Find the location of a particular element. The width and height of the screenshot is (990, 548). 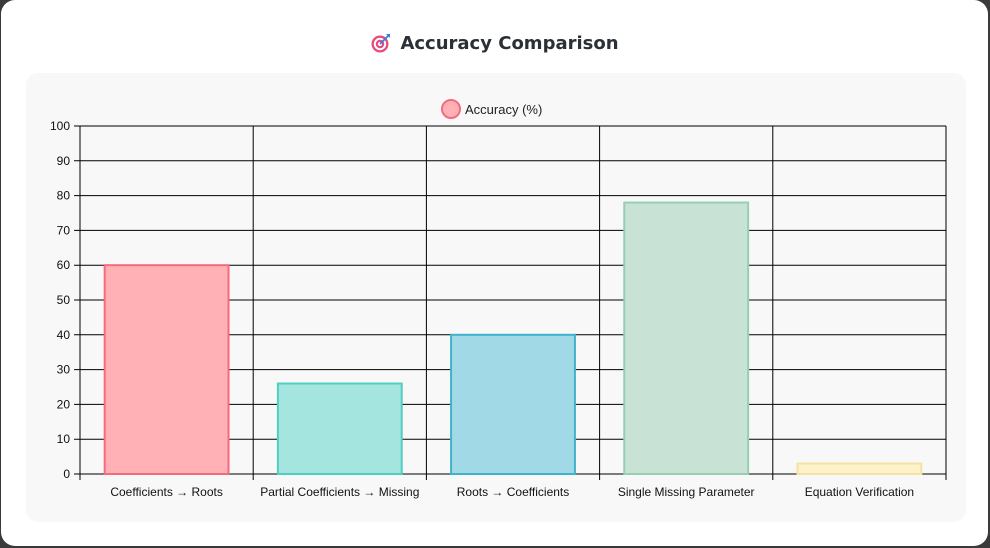

legend-label: Accuracy (%) is located at coordinates (503, 109).